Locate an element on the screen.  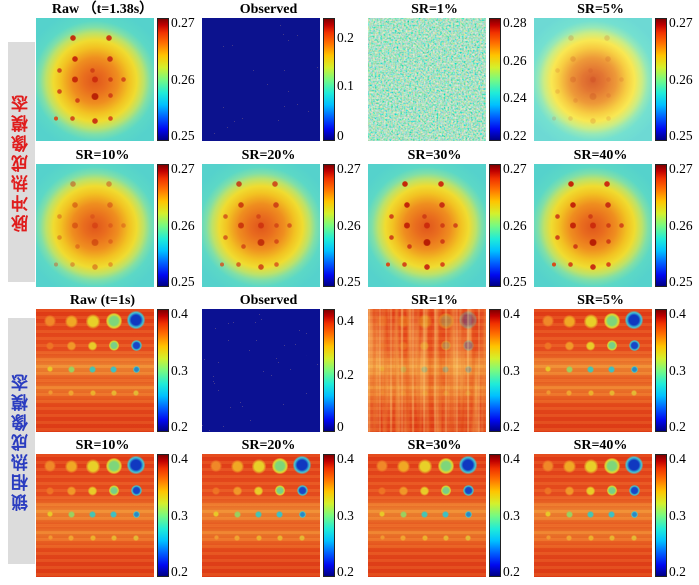
panel-pulse-sr10: SR=10% 0.27 0.26 0.25 is located at coordinates (119, 218).